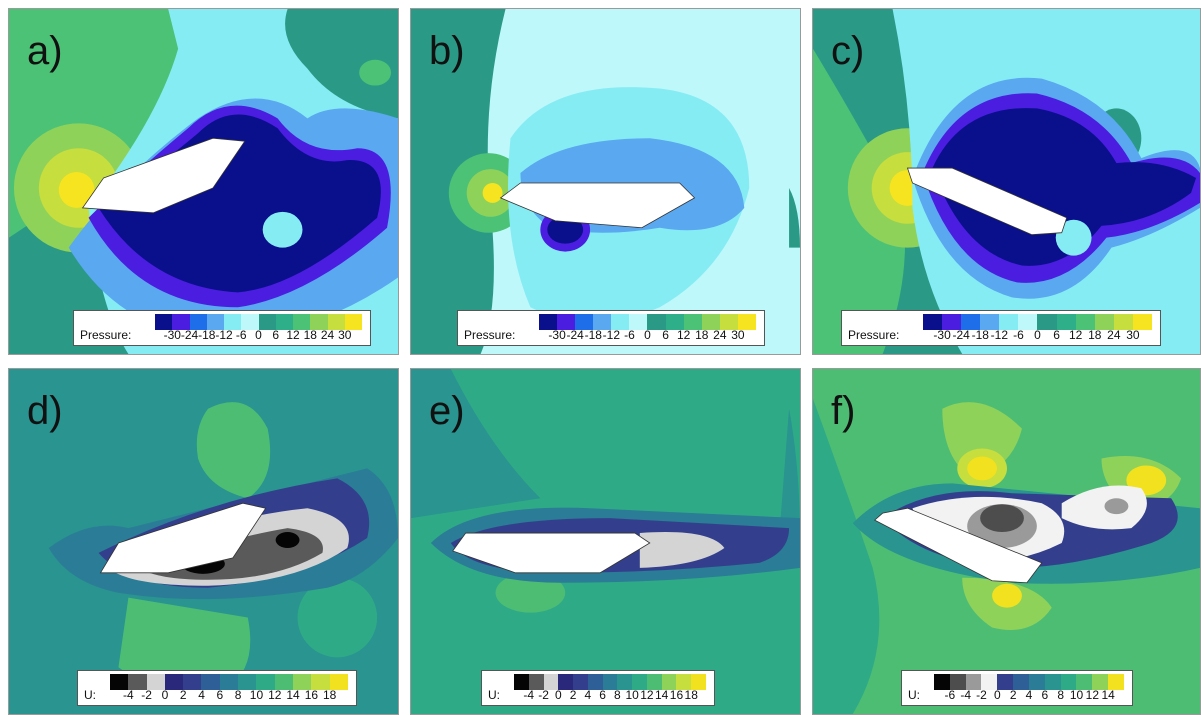  I want to click on colorbar-ticks: -30 -24 -18 -12 -6 0 6 12 18 24 30, so click(1037, 335).